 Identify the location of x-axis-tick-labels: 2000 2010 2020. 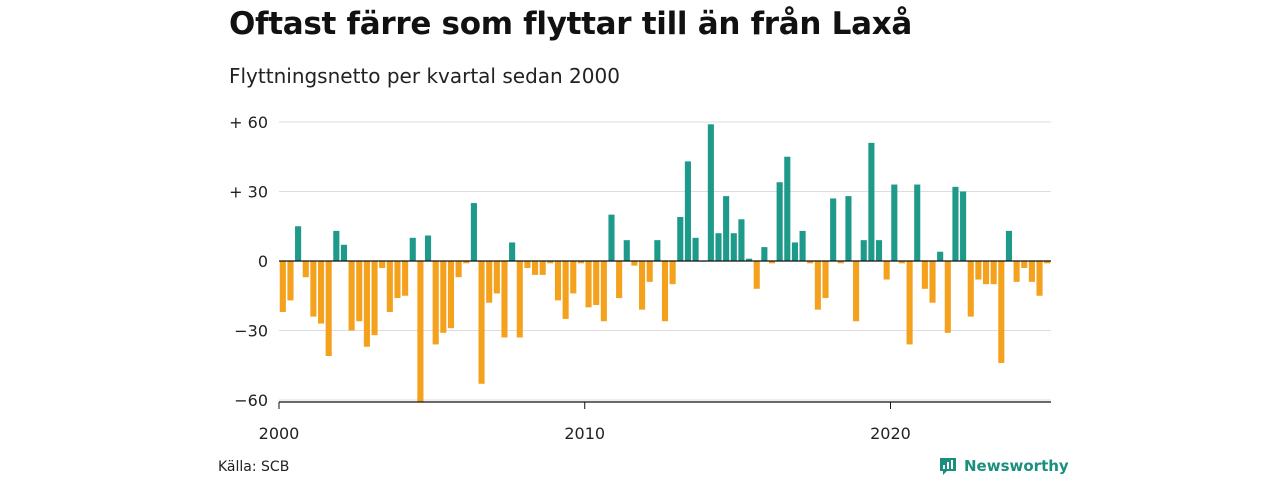
(585, 422).